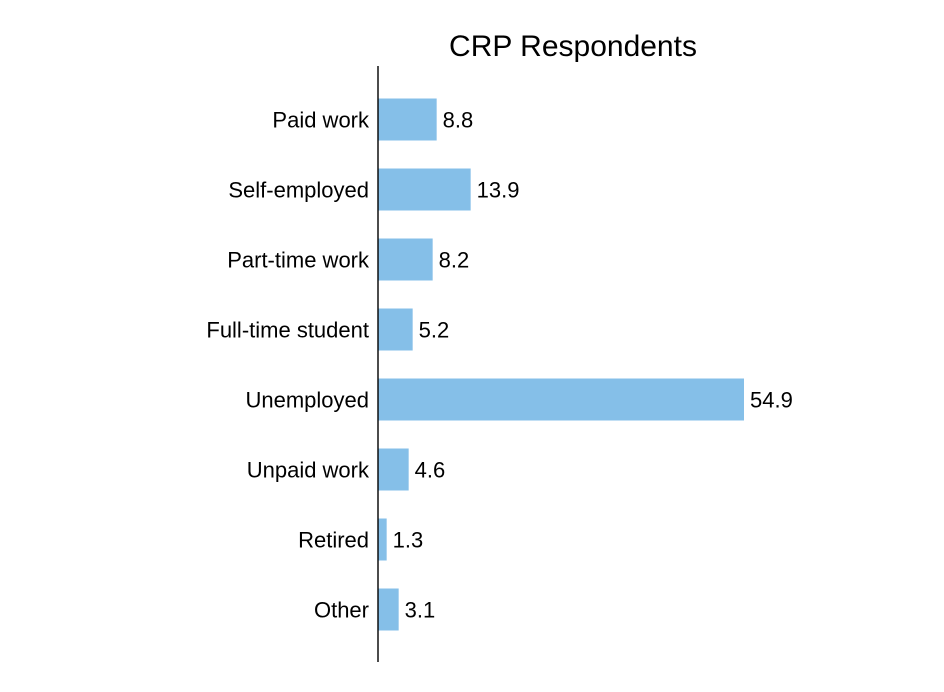 This screenshot has height=692, width=944. What do you see at coordinates (408, 540) in the screenshot?
I see `data-label: 1.3` at bounding box center [408, 540].